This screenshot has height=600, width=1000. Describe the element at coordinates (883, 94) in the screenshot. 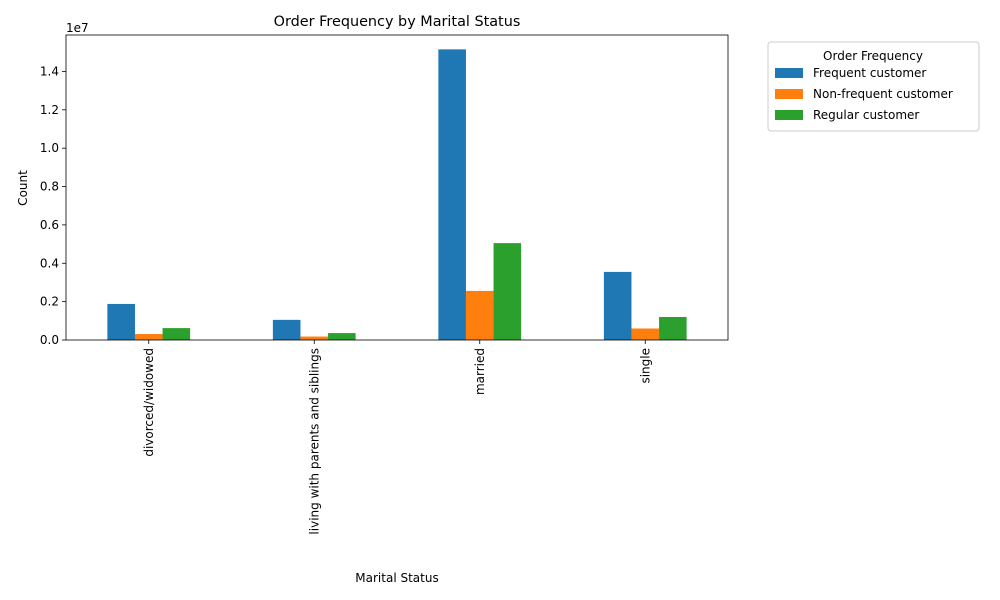

I see `legend-label: Non-frequent customer` at that location.